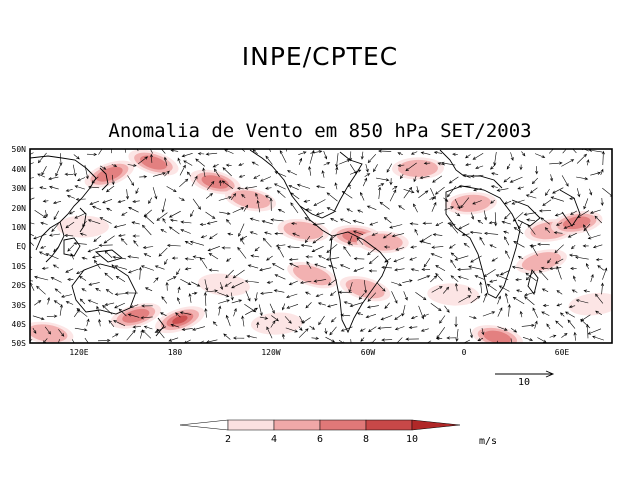  What do you see at coordinates (570, 208) in the screenshot?
I see `coast-india` at bounding box center [570, 208].